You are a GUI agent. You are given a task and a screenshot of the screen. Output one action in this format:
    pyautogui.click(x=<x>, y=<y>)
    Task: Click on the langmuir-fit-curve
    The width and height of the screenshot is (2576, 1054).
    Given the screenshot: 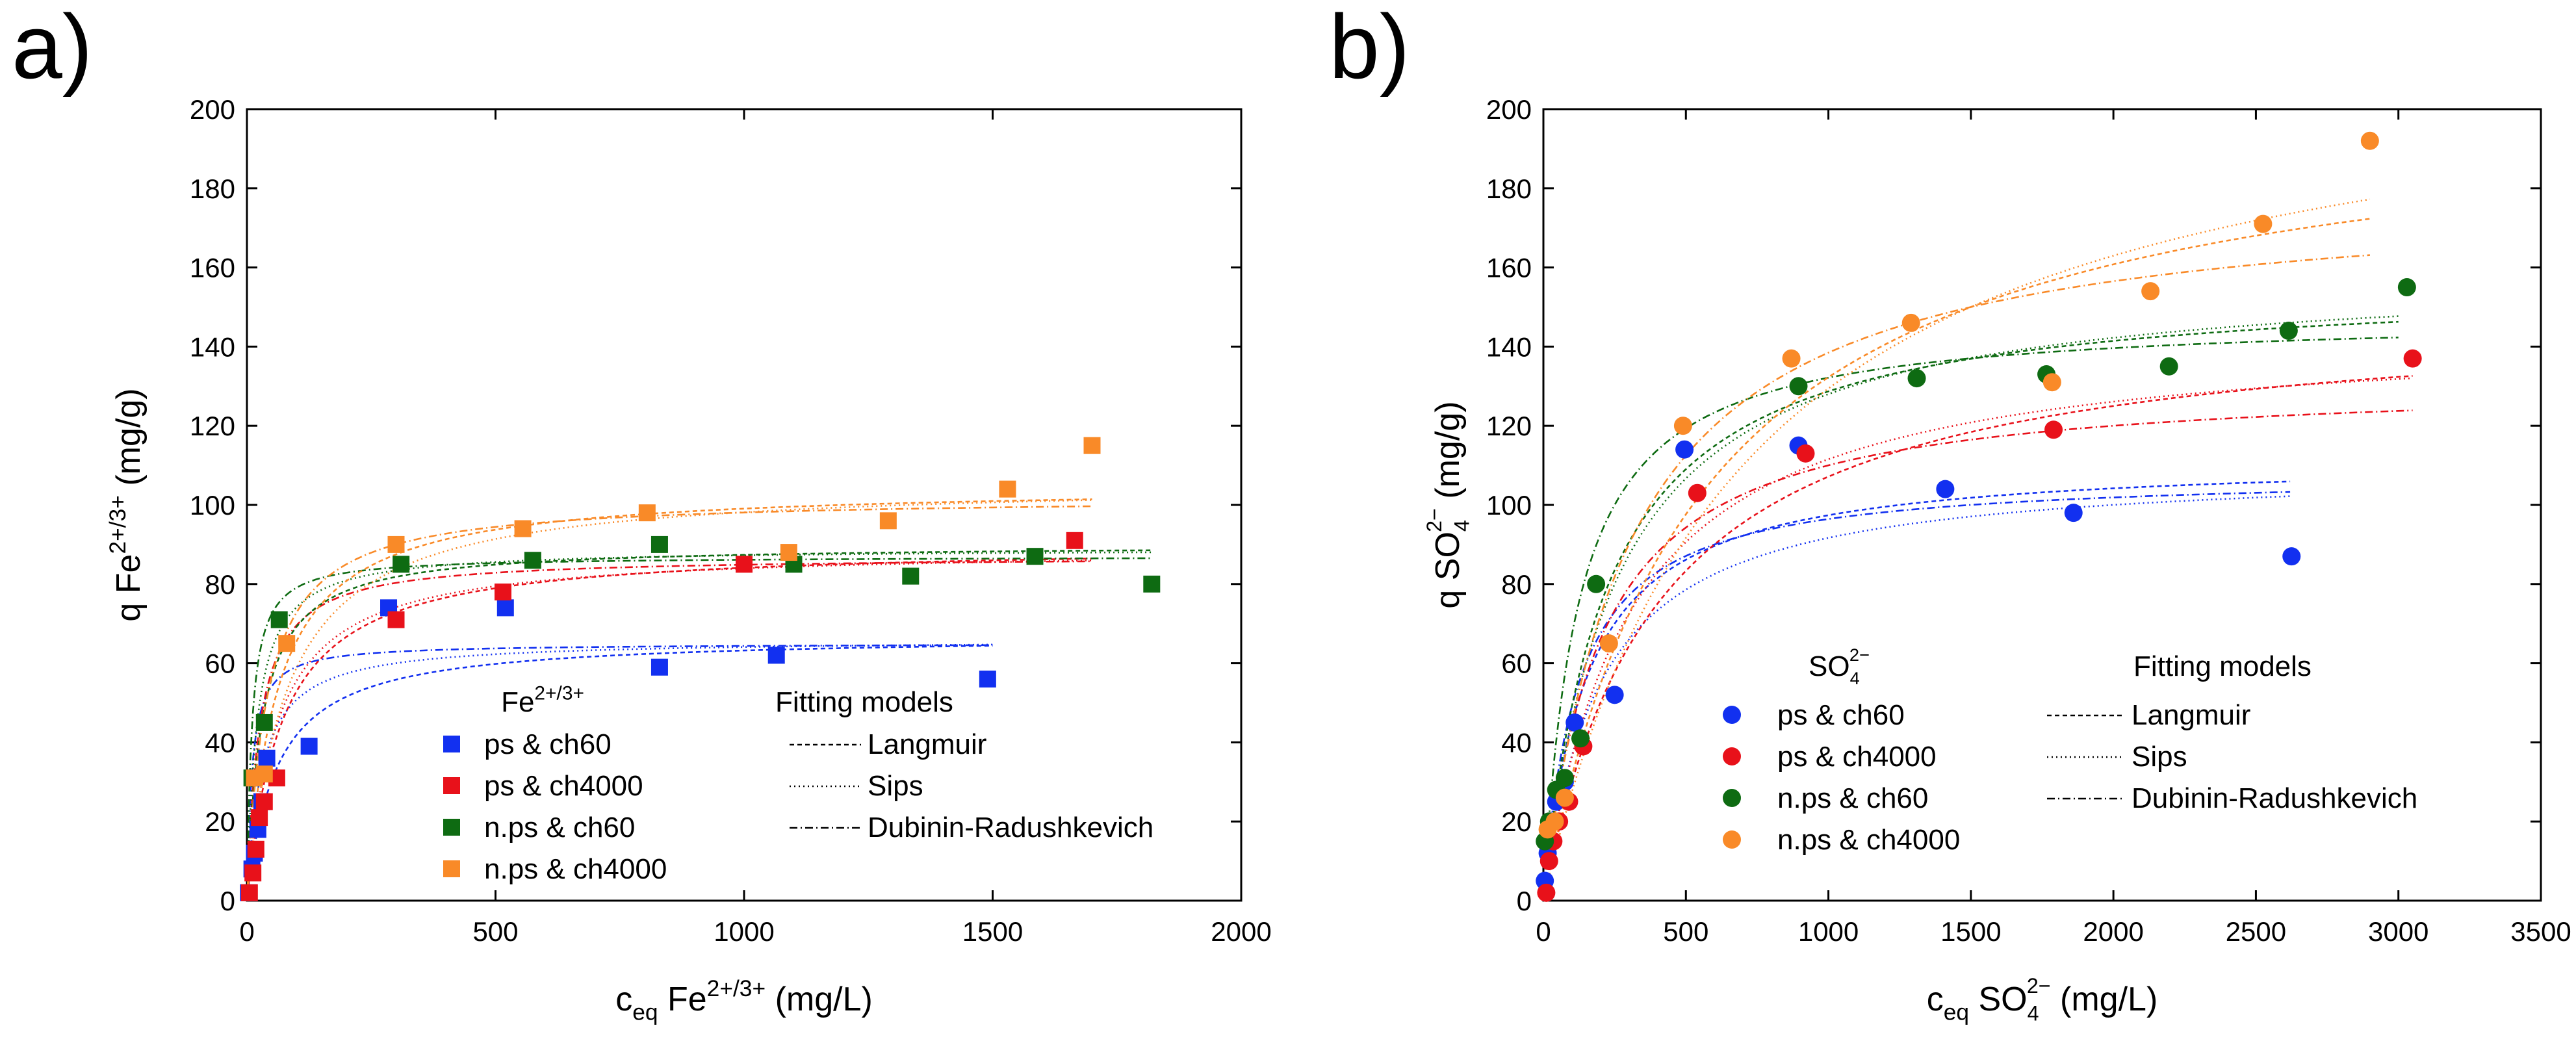 What is the action you would take?
    pyautogui.click(x=670, y=729)
    